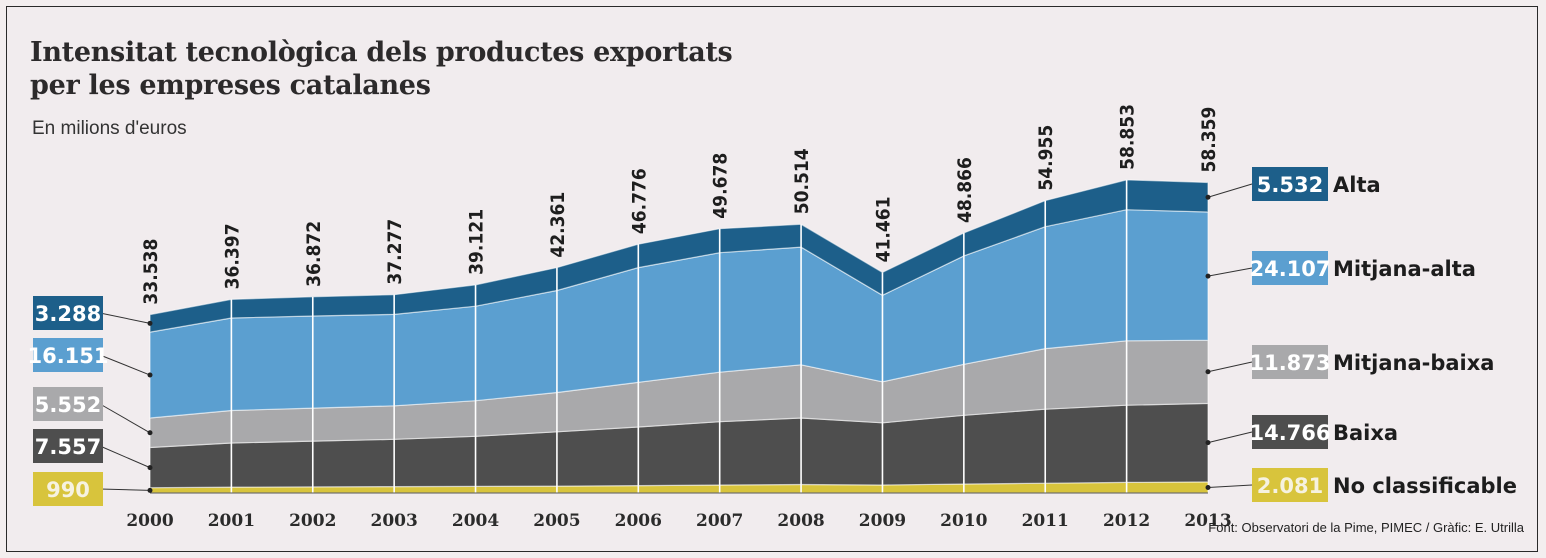  Describe the element at coordinates (1046, 158) in the screenshot. I see `total-label: 54.955` at that location.